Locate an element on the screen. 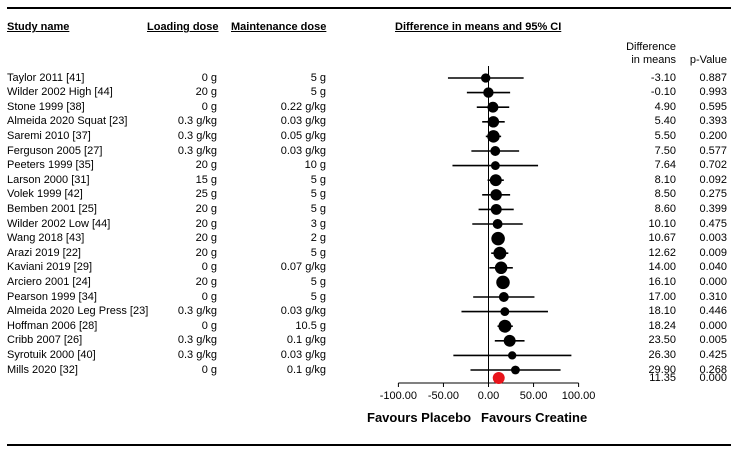  difference-in-means: 8.10 is located at coordinates (665, 179).